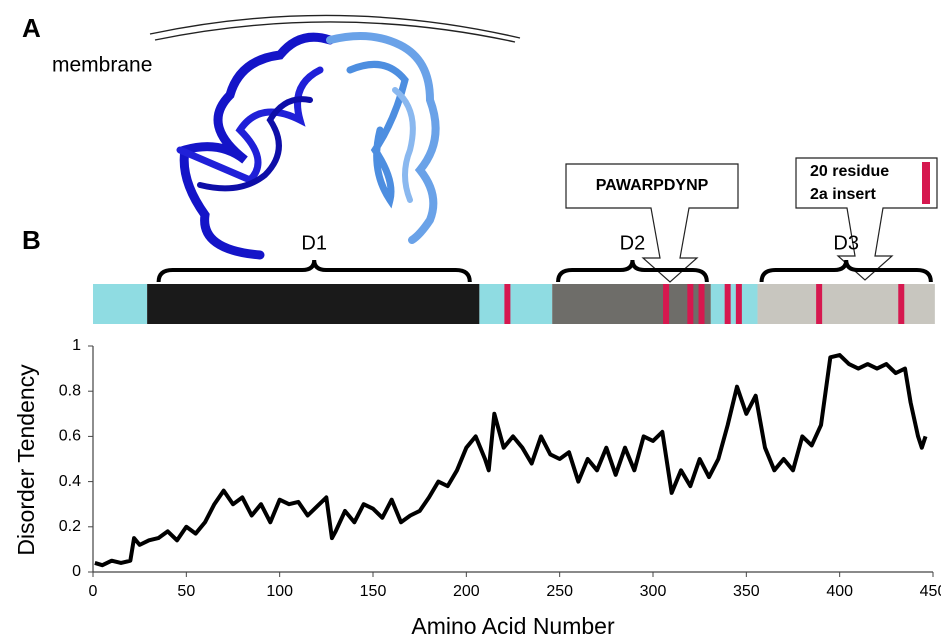 The width and height of the screenshot is (941, 641). Describe the element at coordinates (102, 65) in the screenshot. I see `membrane-label: membrane` at that location.